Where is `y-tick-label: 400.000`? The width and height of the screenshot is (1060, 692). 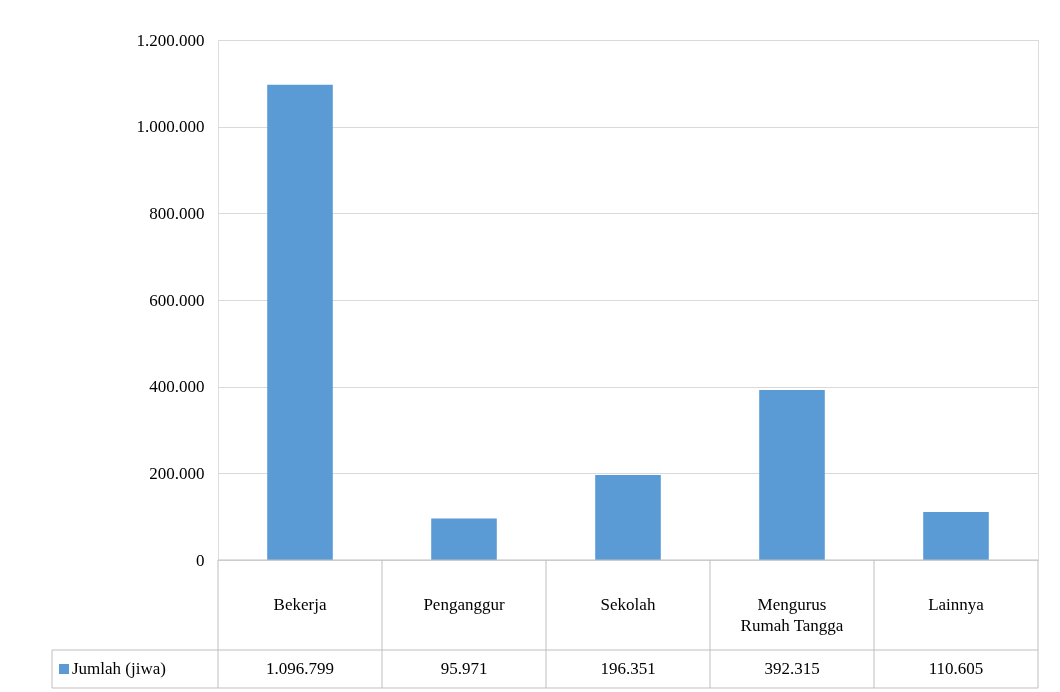
y-tick-label: 400.000 is located at coordinates (177, 387).